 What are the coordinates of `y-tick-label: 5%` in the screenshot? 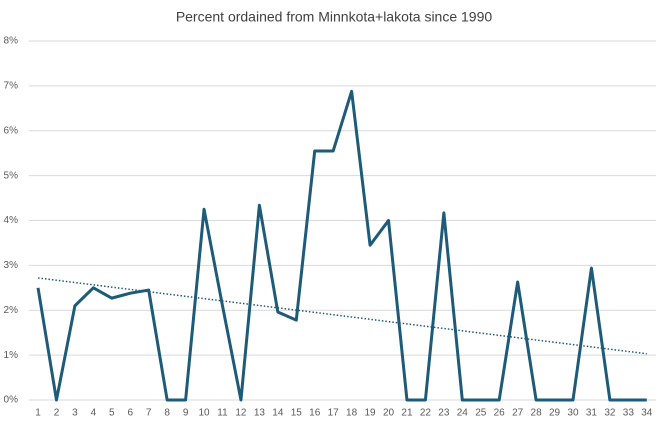 It's located at (11, 175).